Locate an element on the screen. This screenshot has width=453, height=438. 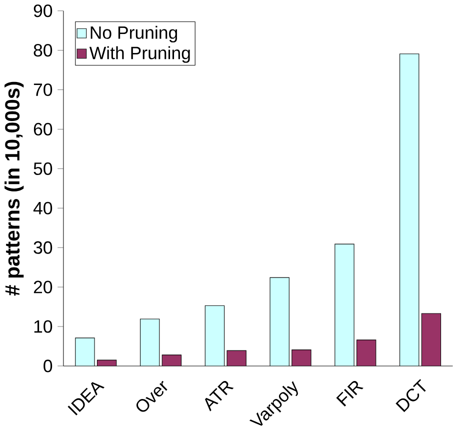
y-tick-label: 80 is located at coordinates (43, 50).